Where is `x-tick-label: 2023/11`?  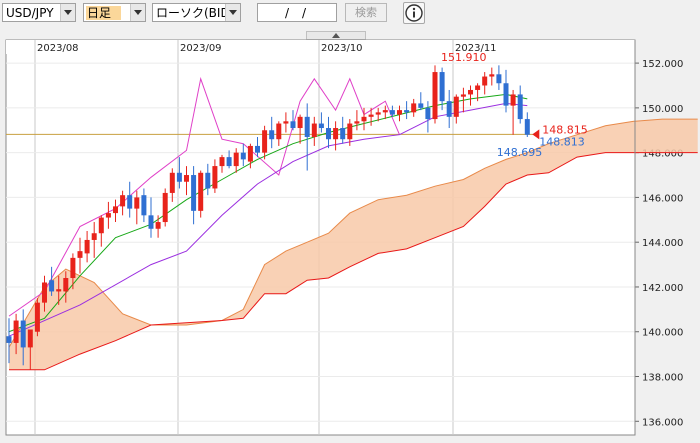
x-tick-label: 2023/11 is located at coordinates (476, 48).